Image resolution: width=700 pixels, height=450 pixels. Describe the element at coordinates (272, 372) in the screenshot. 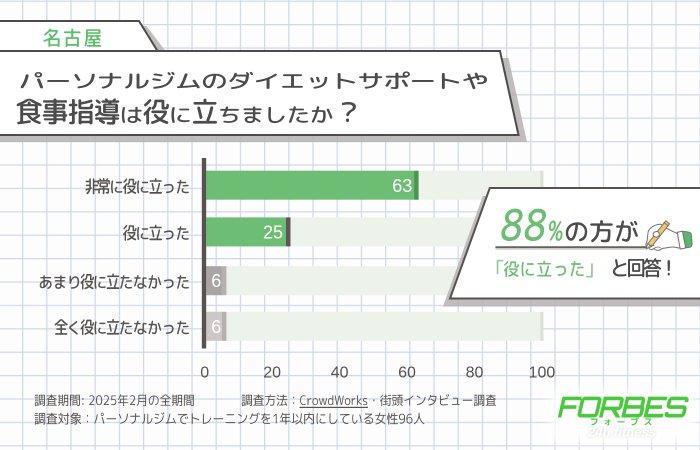

I see `svg-text: 20` at that location.